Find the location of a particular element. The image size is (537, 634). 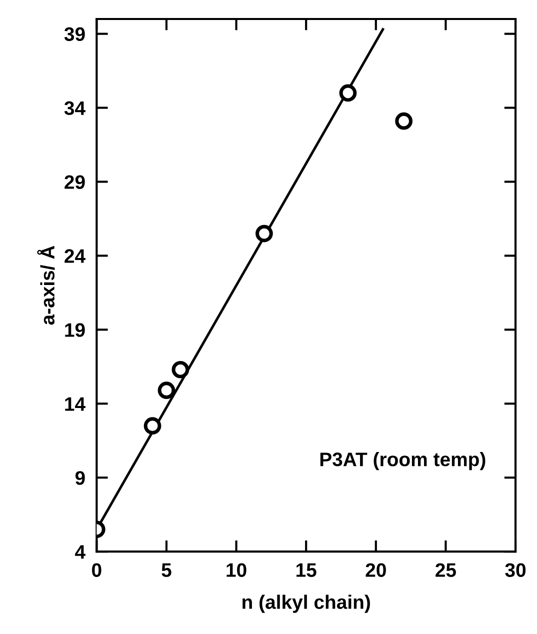

y-tick-label: 29 is located at coordinates (74, 182).